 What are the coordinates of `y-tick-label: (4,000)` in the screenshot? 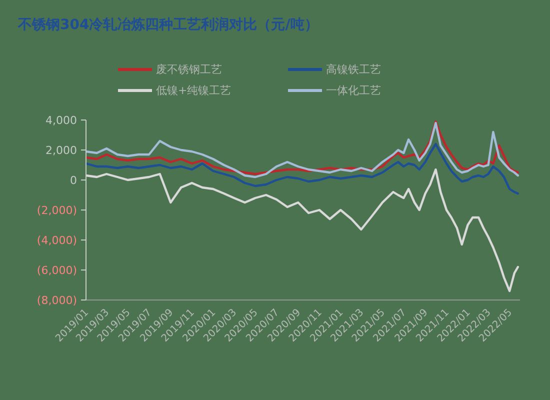 It's located at (56, 240).